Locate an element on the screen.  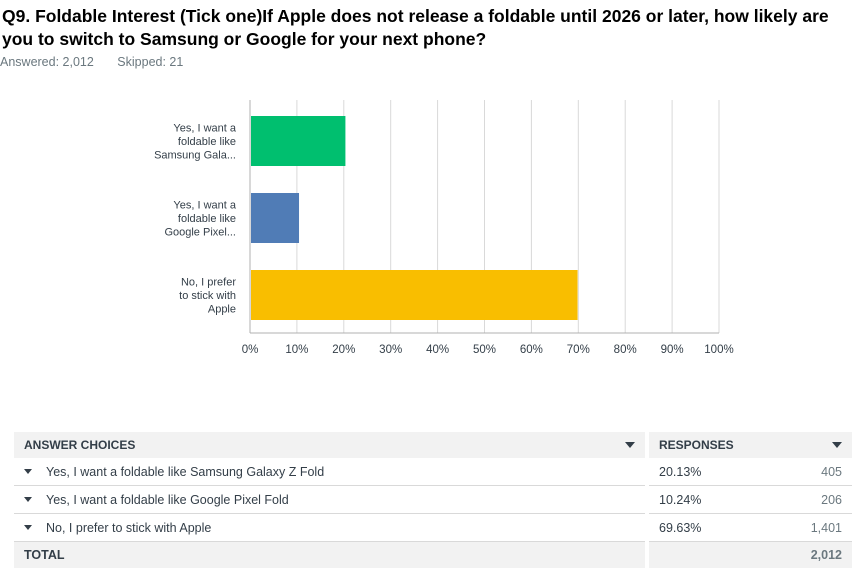
table-header-row: ANSWER CHOICES RESPONSES is located at coordinates (433, 445).